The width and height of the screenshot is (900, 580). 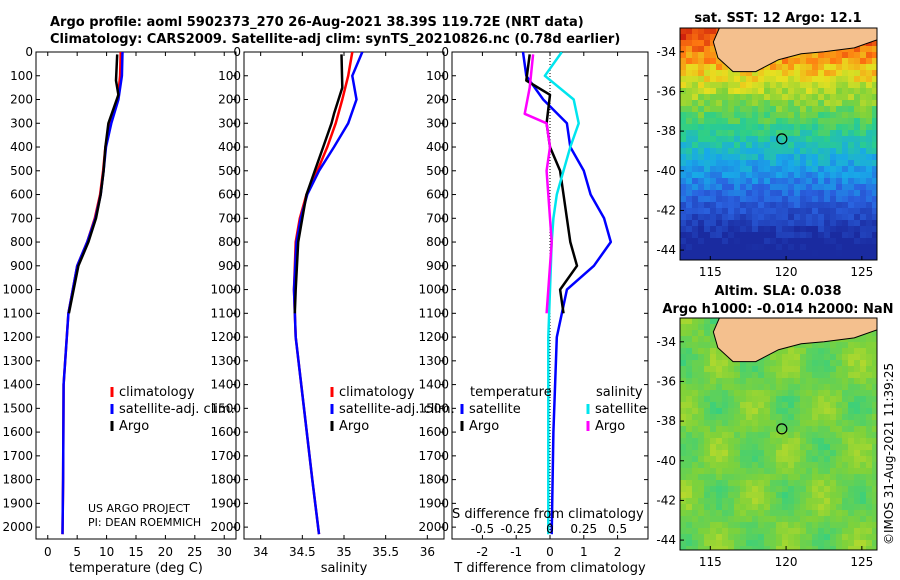 What do you see at coordinates (17, 337) in the screenshot?
I see `y-tick-label: 1200` at bounding box center [17, 337].